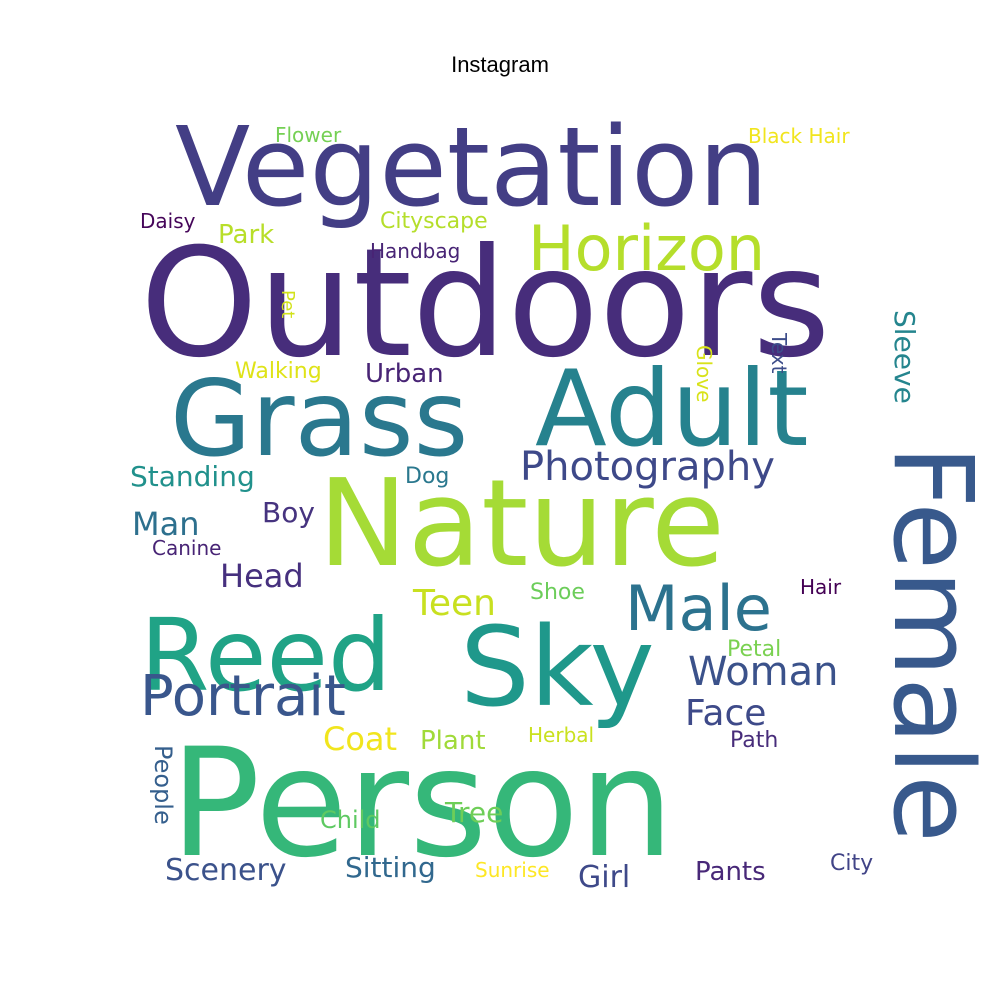 Image resolution: width=1000 pixels, height=1000 pixels. What do you see at coordinates (557, 667) in the screenshot?
I see `word-sky: Sky` at bounding box center [557, 667].